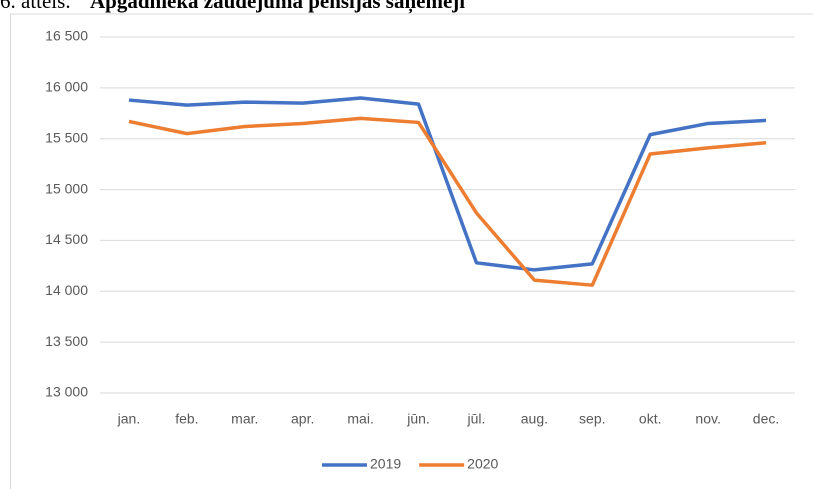 The width and height of the screenshot is (813, 489). Describe the element at coordinates (66, 87) in the screenshot. I see `y-tick-label: 16 000` at that location.